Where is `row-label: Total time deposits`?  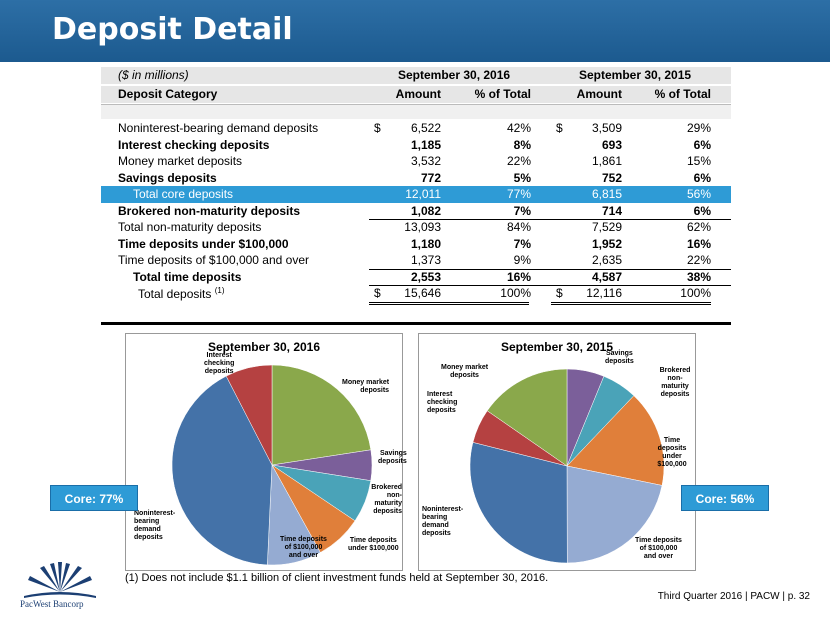 row-label: Total time deposits is located at coordinates (187, 276).